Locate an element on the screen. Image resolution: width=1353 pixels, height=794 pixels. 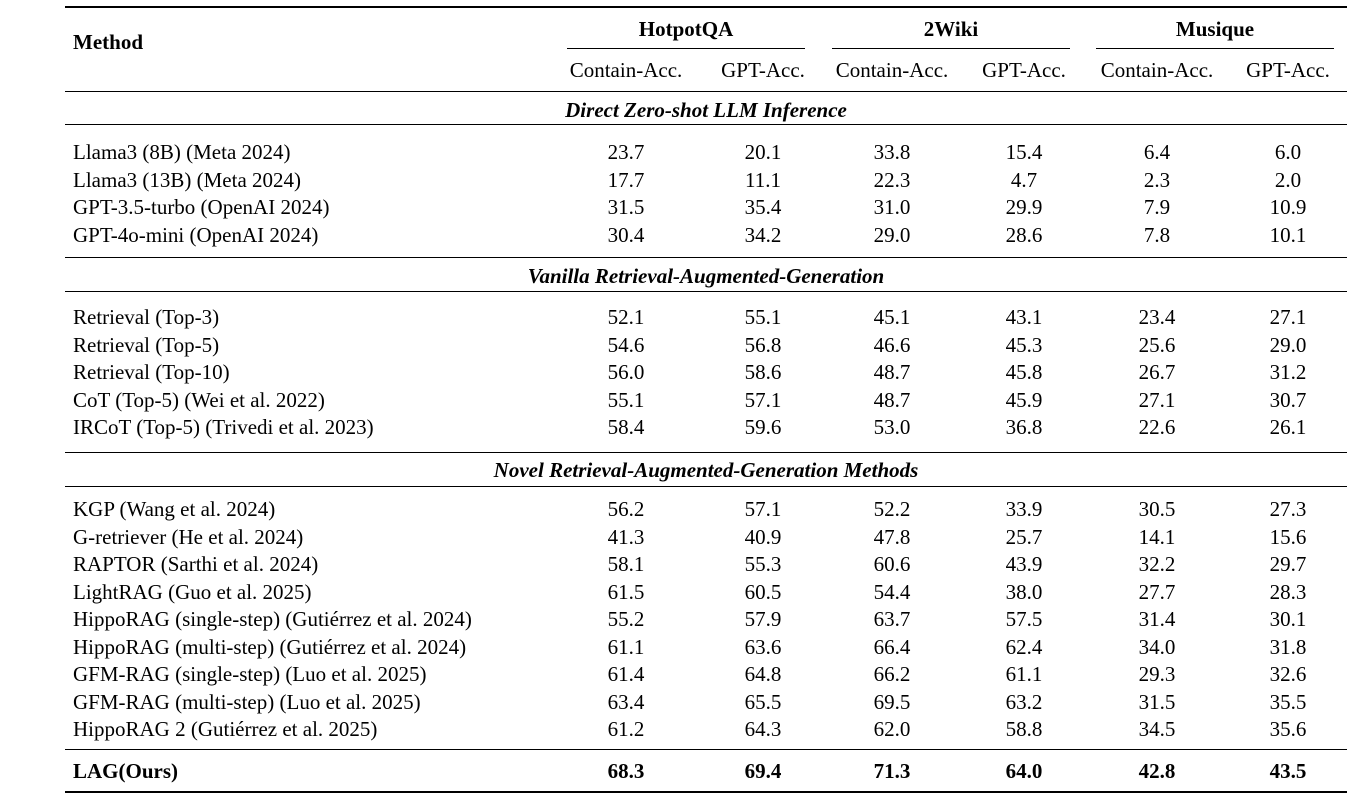
method-cell: G-retriever (He et al. 2024) is located at coordinates (188, 537).